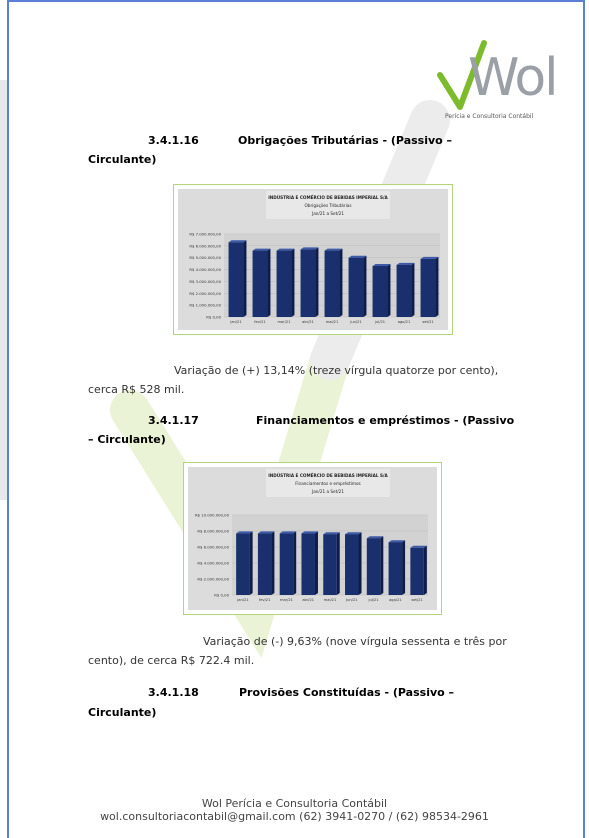 This screenshot has height=838, width=589. Describe the element at coordinates (513, 78) in the screenshot. I see `logo-wordmark: Wol` at that location.